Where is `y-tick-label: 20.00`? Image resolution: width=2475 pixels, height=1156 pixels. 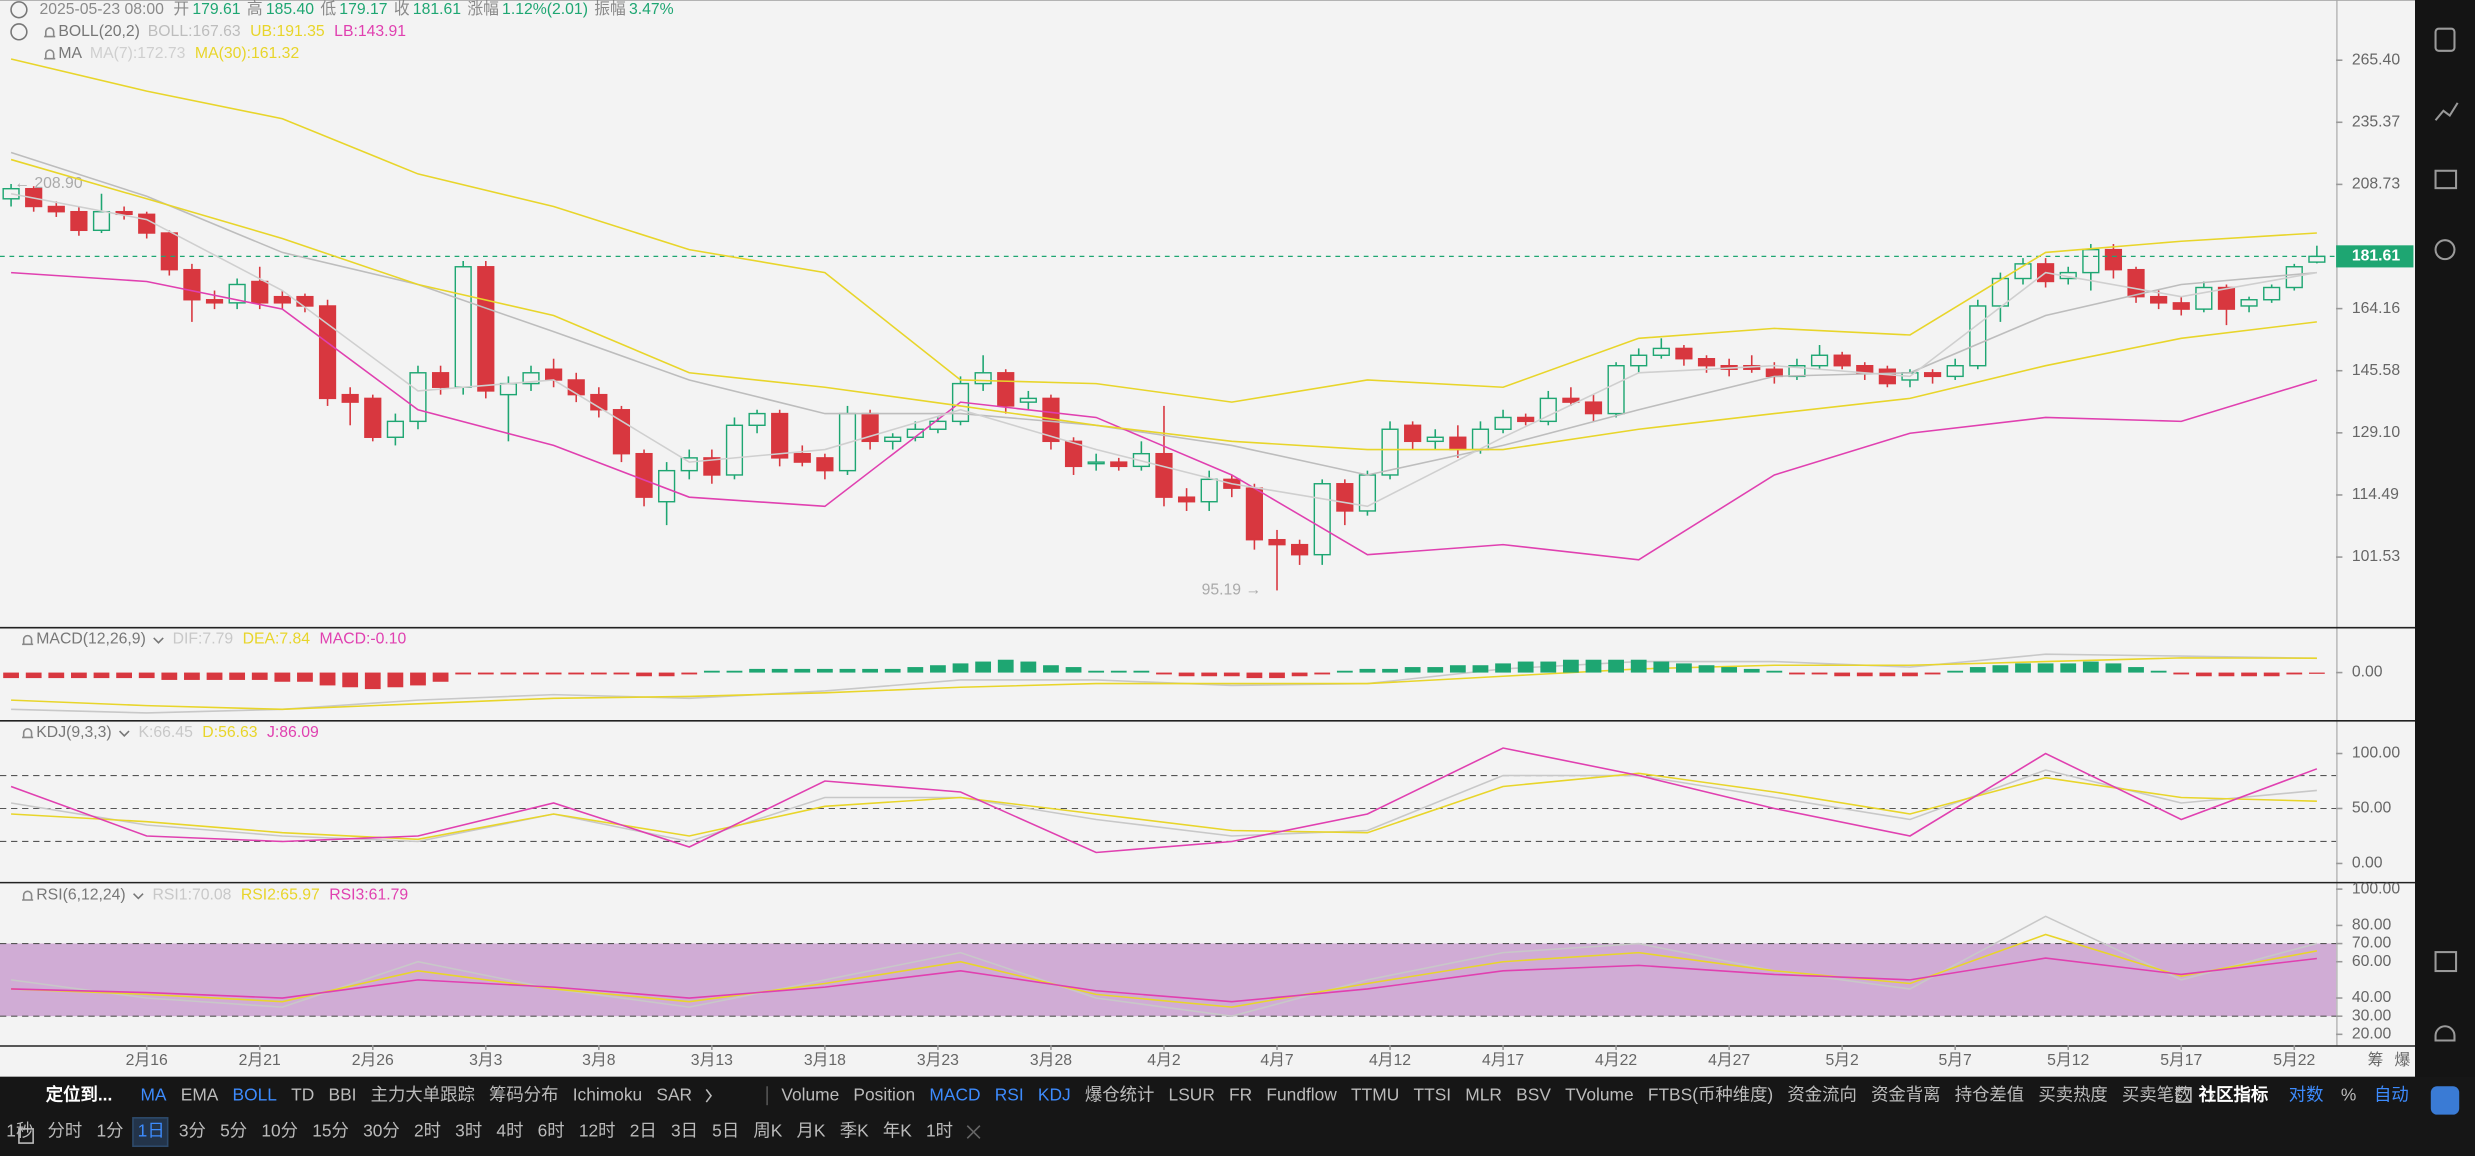 y-tick-label: 20.00 is located at coordinates (2372, 1034).